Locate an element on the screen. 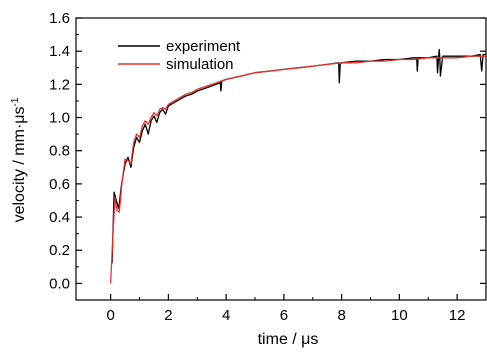 This screenshot has height=352, width=487. legend: experiment simulation is located at coordinates (179, 55).